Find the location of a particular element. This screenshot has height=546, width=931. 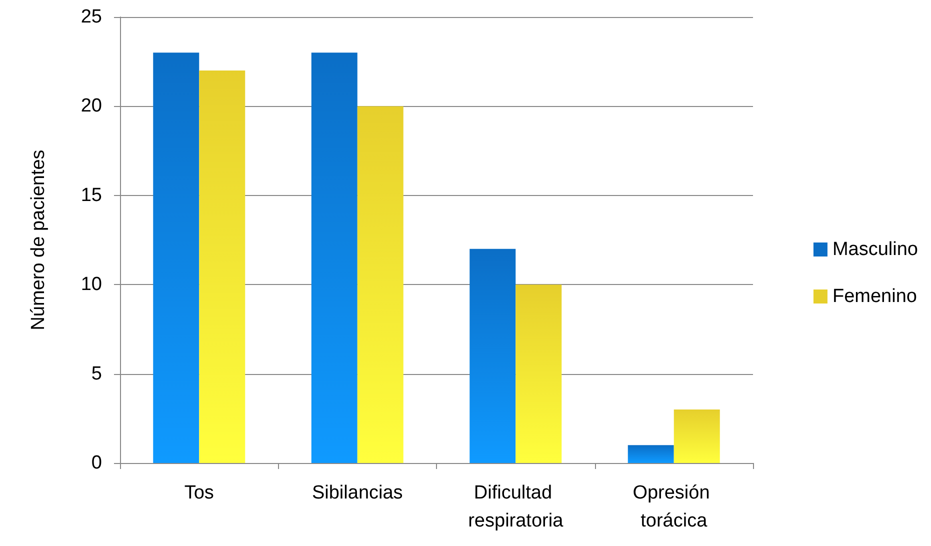

legend-label: Femenino is located at coordinates (874, 296).